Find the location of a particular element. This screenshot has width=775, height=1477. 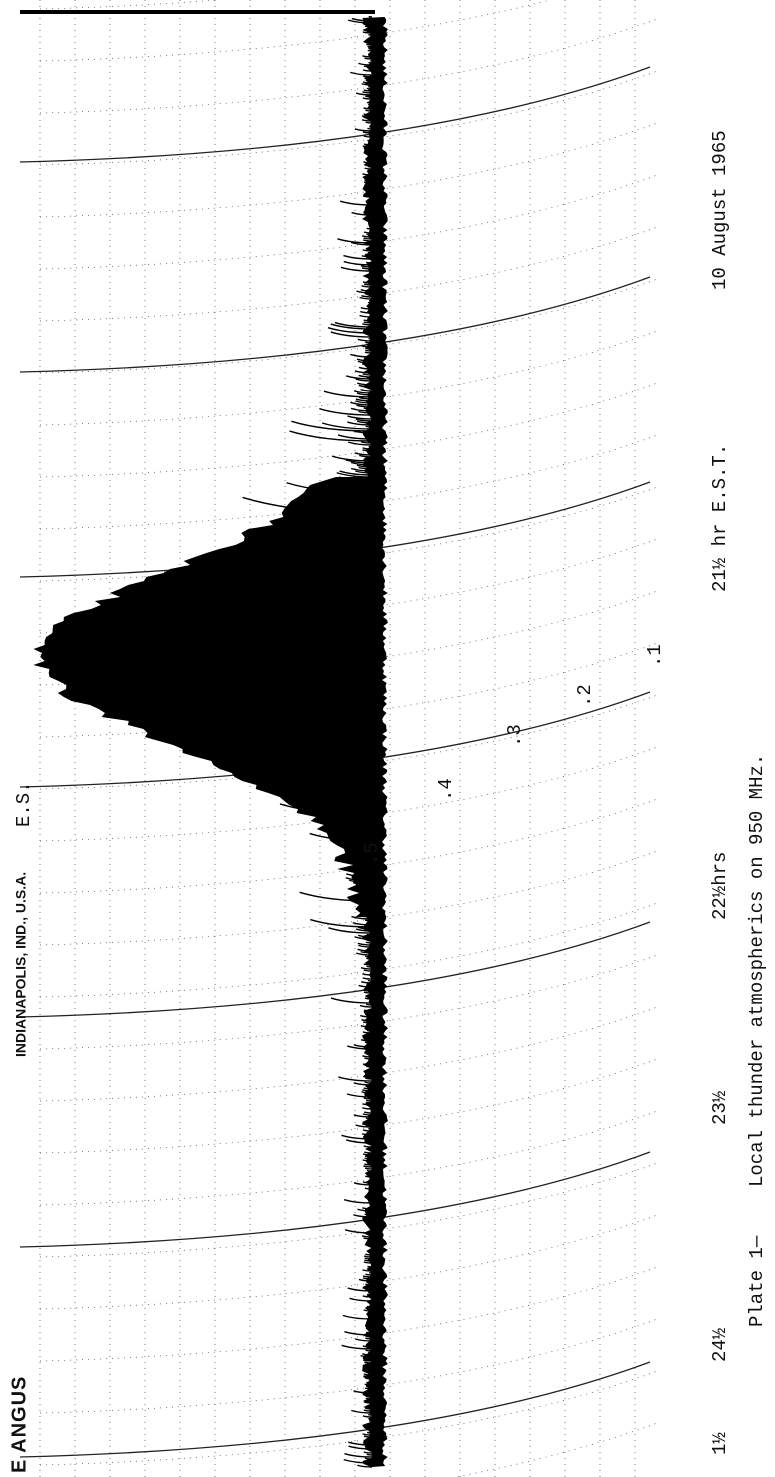

time-label: 24½ is located at coordinates (720, 1344).